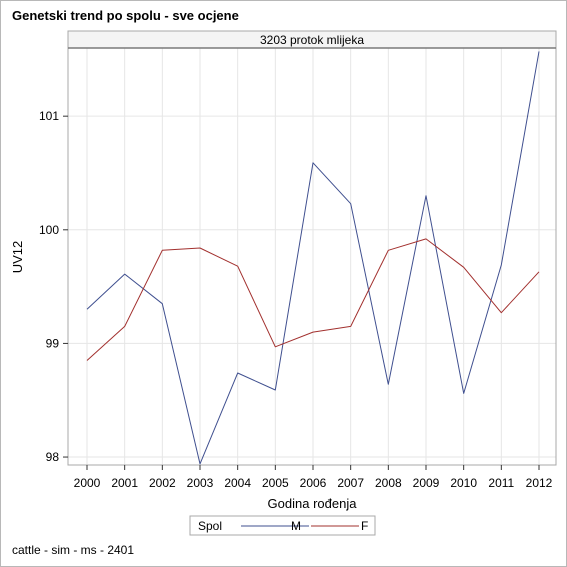 This screenshot has height=567, width=567. I want to click on x-axis-label: Godina rođenja, so click(313, 503).